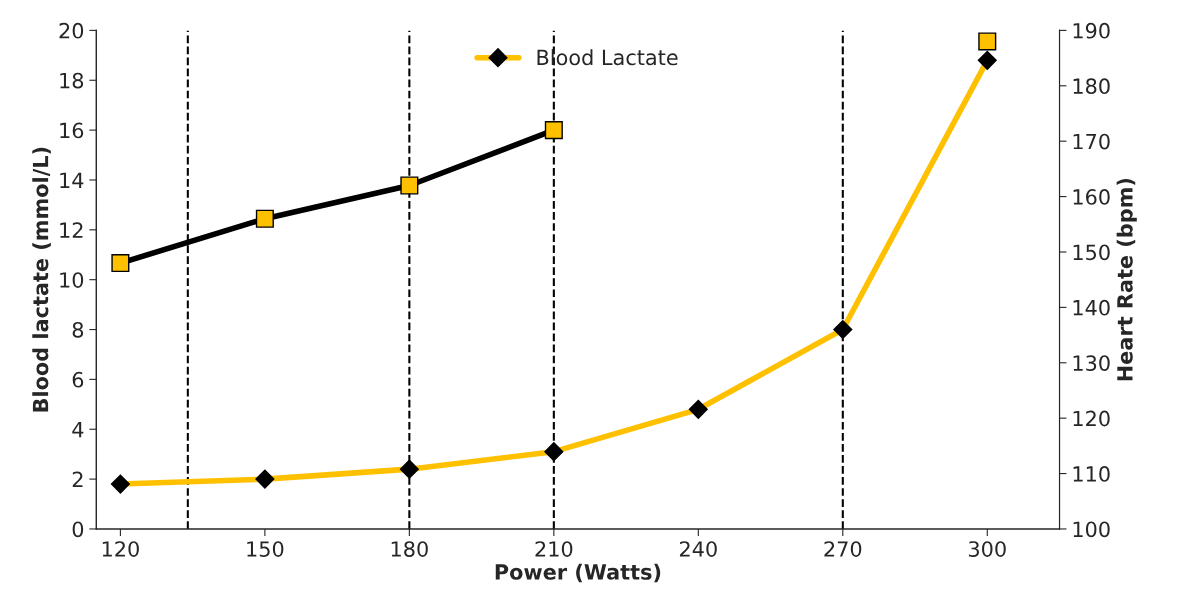  Describe the element at coordinates (120, 549) in the screenshot. I see `x-tick-label: 120` at that location.